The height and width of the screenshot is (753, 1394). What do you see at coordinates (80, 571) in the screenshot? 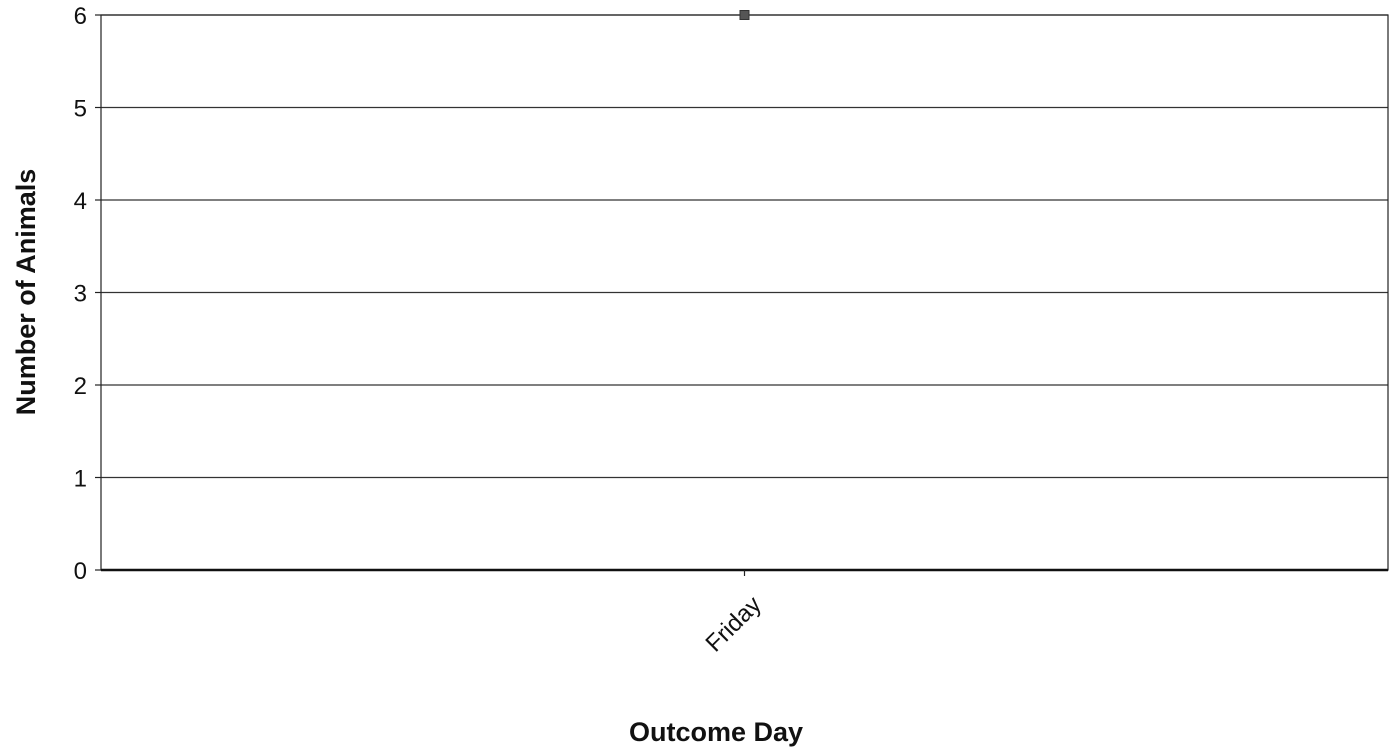
I see `y-tick-label: 0` at bounding box center [80, 571].